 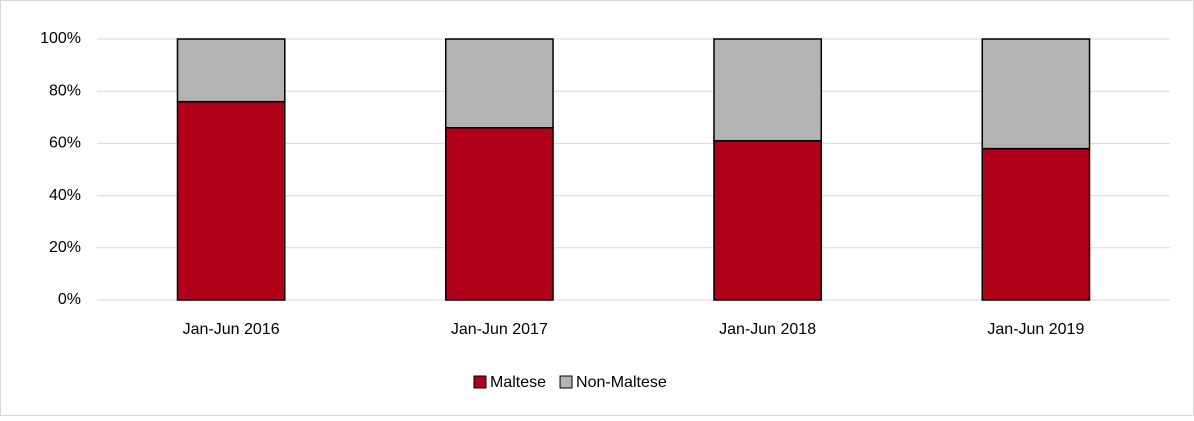 What do you see at coordinates (60, 38) in the screenshot?
I see `y-tick-label: 100%` at bounding box center [60, 38].